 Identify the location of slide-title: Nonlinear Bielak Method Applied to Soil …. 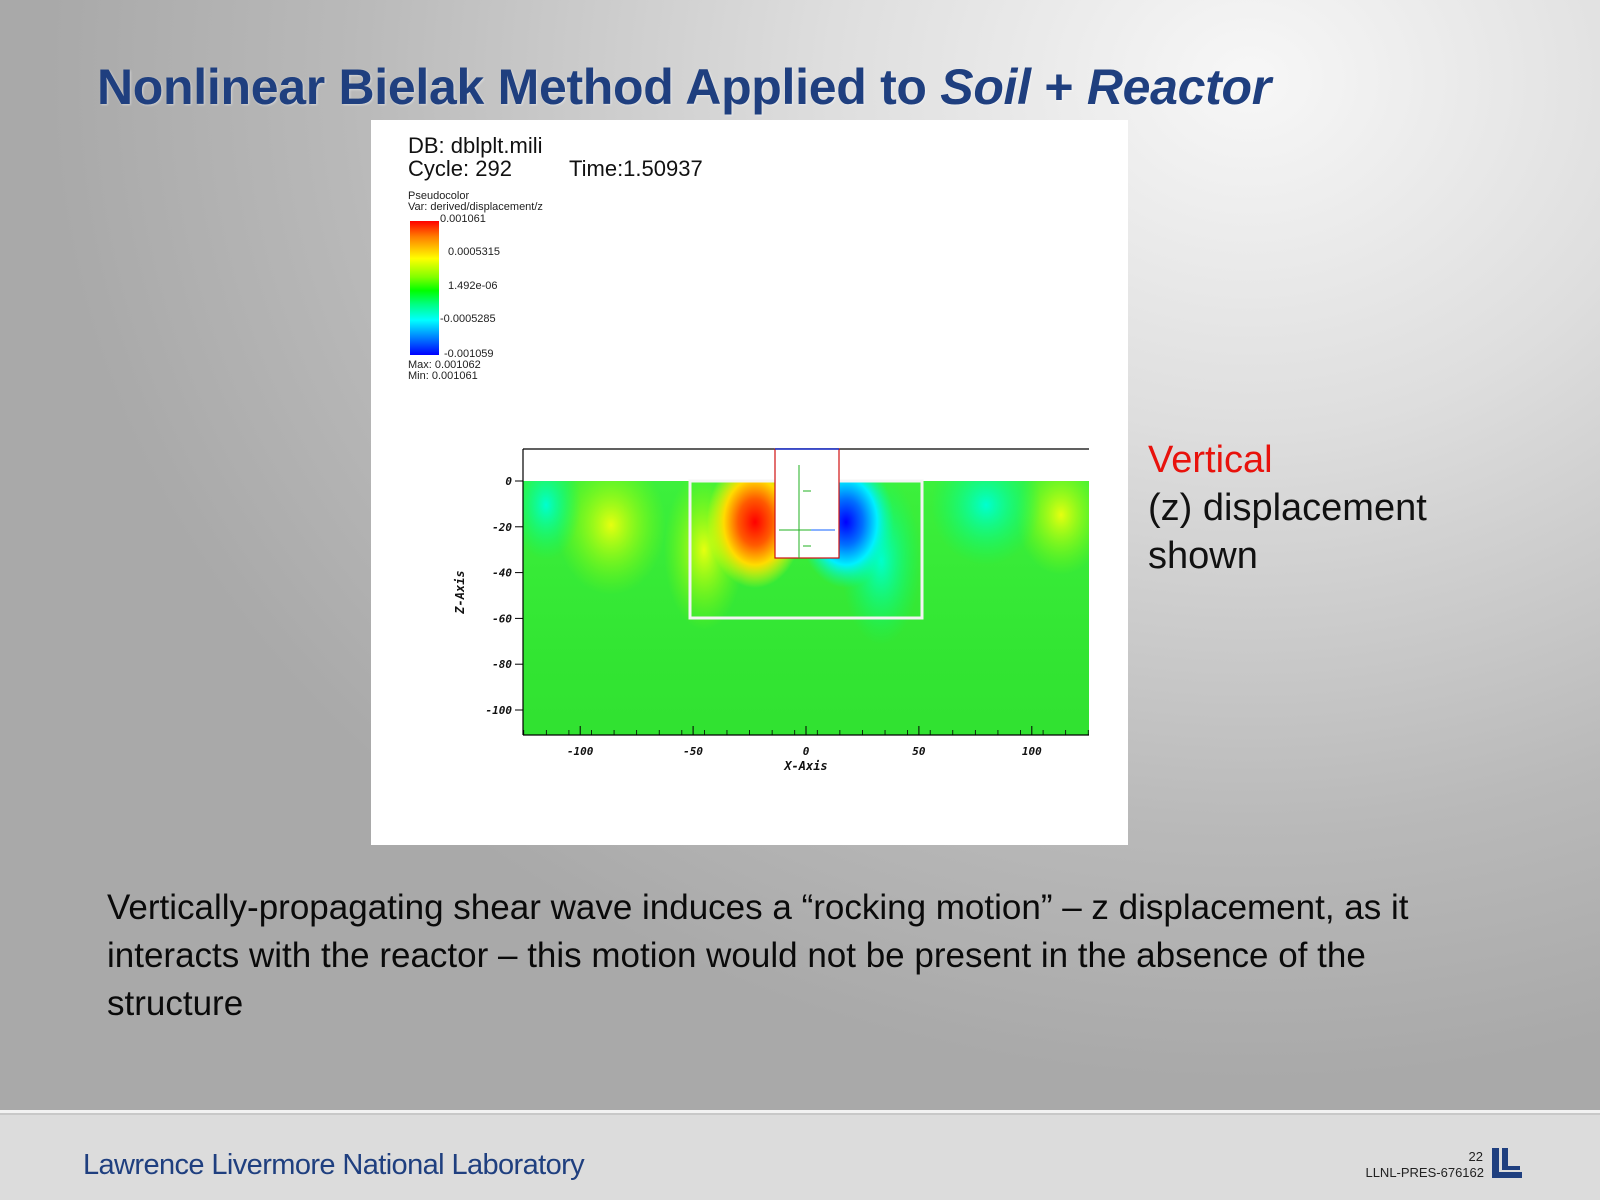
(684, 87).